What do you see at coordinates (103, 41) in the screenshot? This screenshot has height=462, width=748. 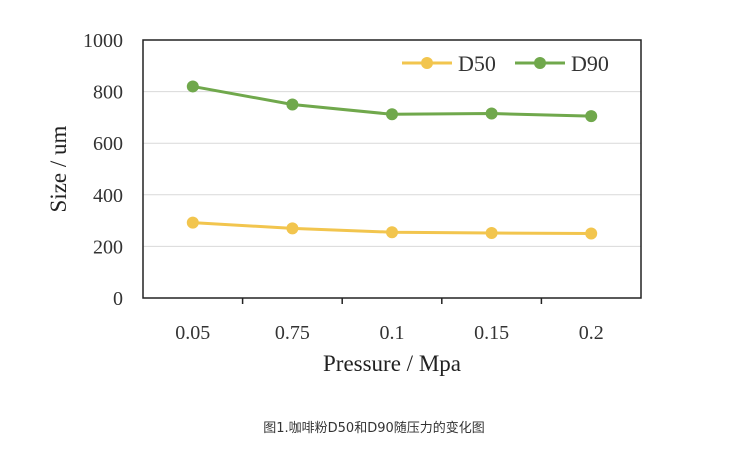 I see `y-tick-label: 1000` at bounding box center [103, 41].